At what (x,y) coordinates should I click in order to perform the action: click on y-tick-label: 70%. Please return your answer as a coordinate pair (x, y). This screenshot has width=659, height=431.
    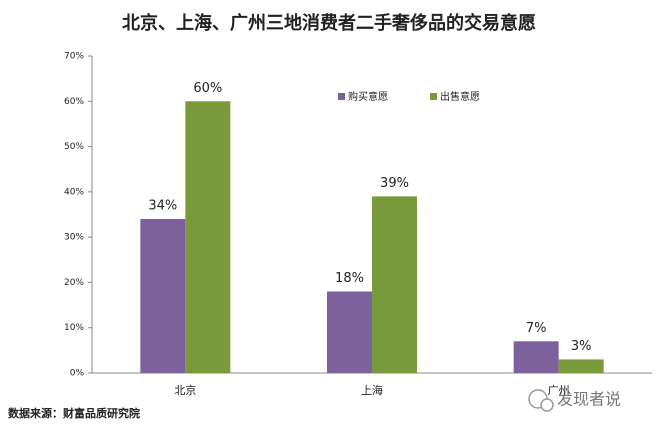
    Looking at the image, I should click on (74, 57).